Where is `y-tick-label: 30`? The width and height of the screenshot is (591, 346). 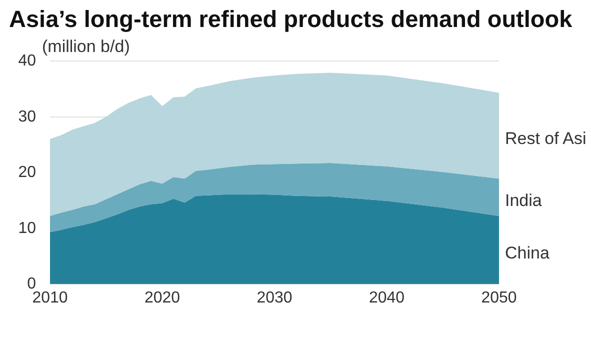
y-tick-label: 30 is located at coordinates (27, 117).